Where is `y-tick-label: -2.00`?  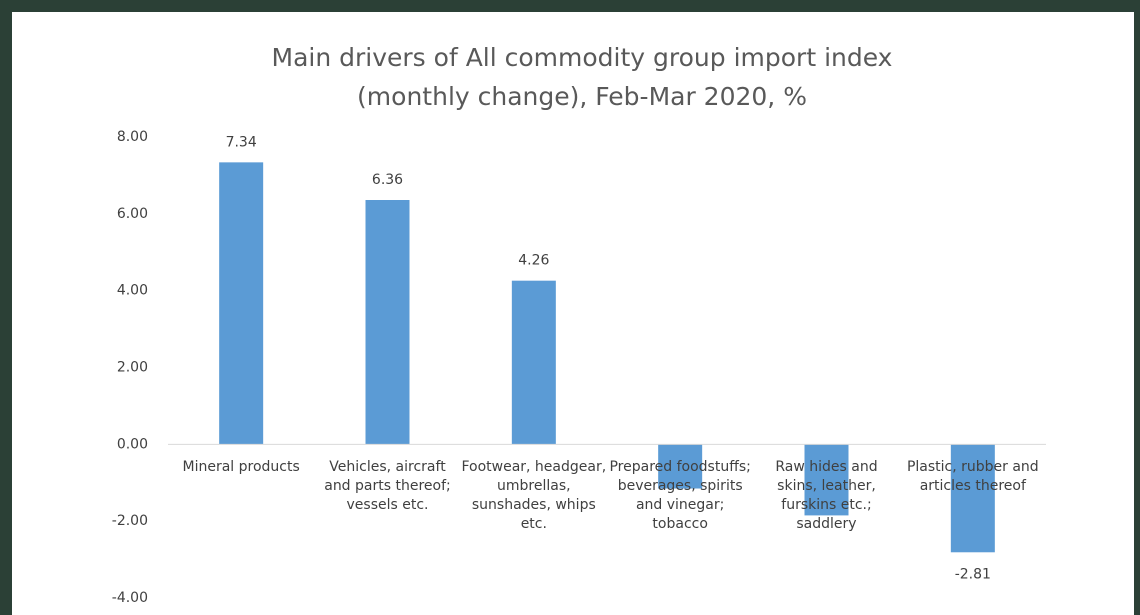
y-tick-label: -2.00 is located at coordinates (130, 521).